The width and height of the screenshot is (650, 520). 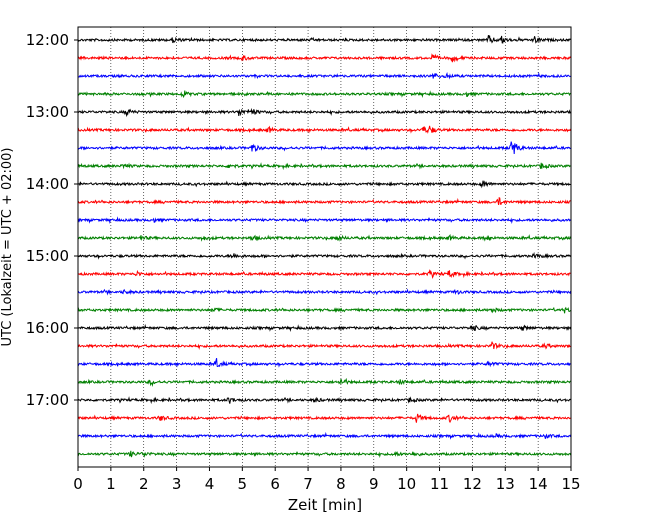 I want to click on x-tick-label: 1, so click(x=111, y=484).